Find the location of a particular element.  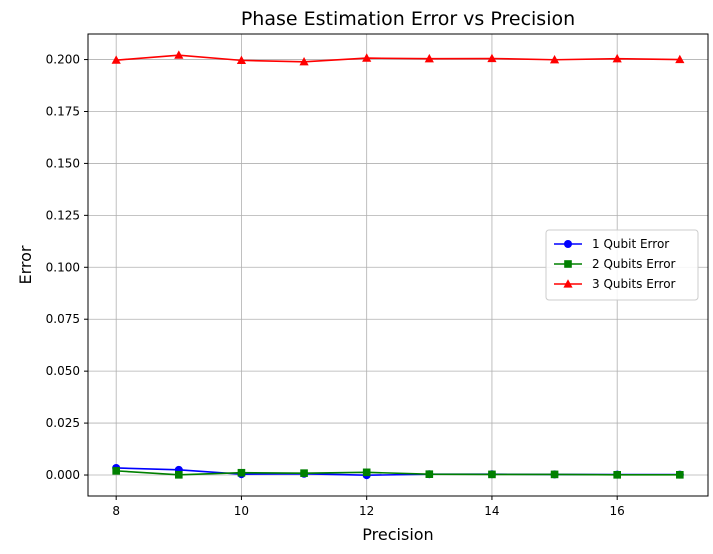

y-tick-label: 0.075 is located at coordinates (63, 319).